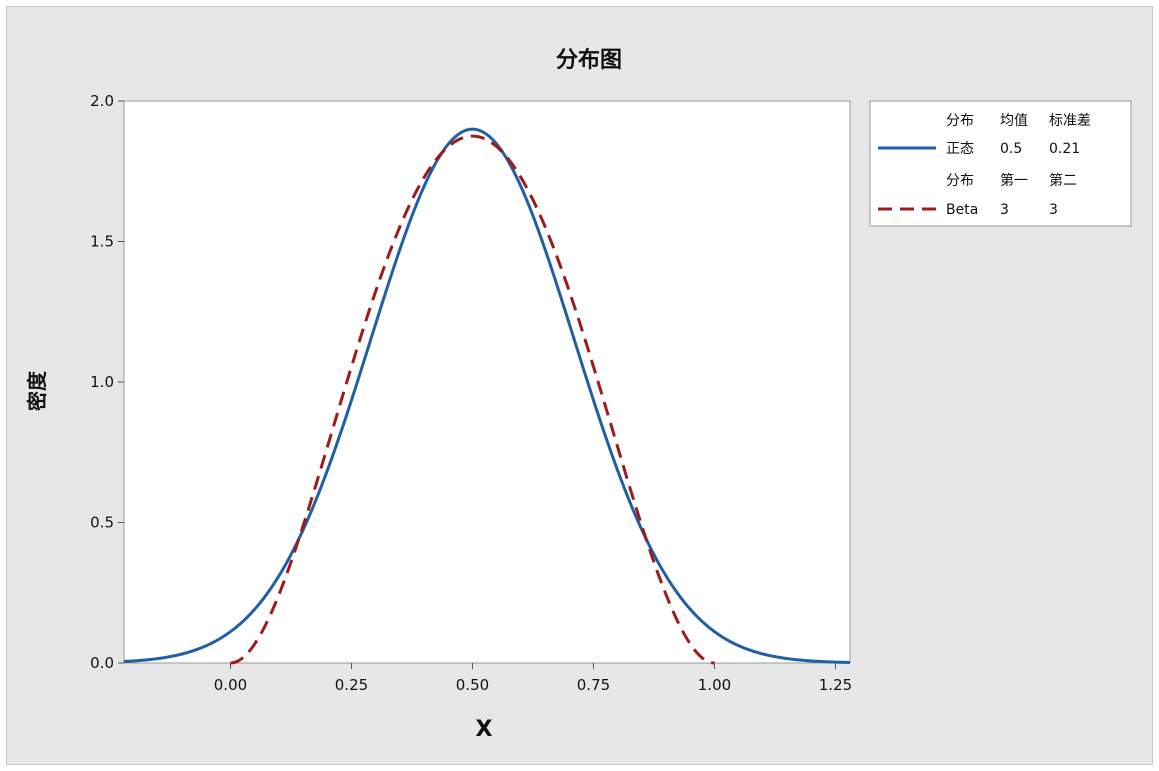 The height and width of the screenshot is (771, 1159). I want to click on legend-normal-header: 分布 均值 标准差, so click(1018, 121).